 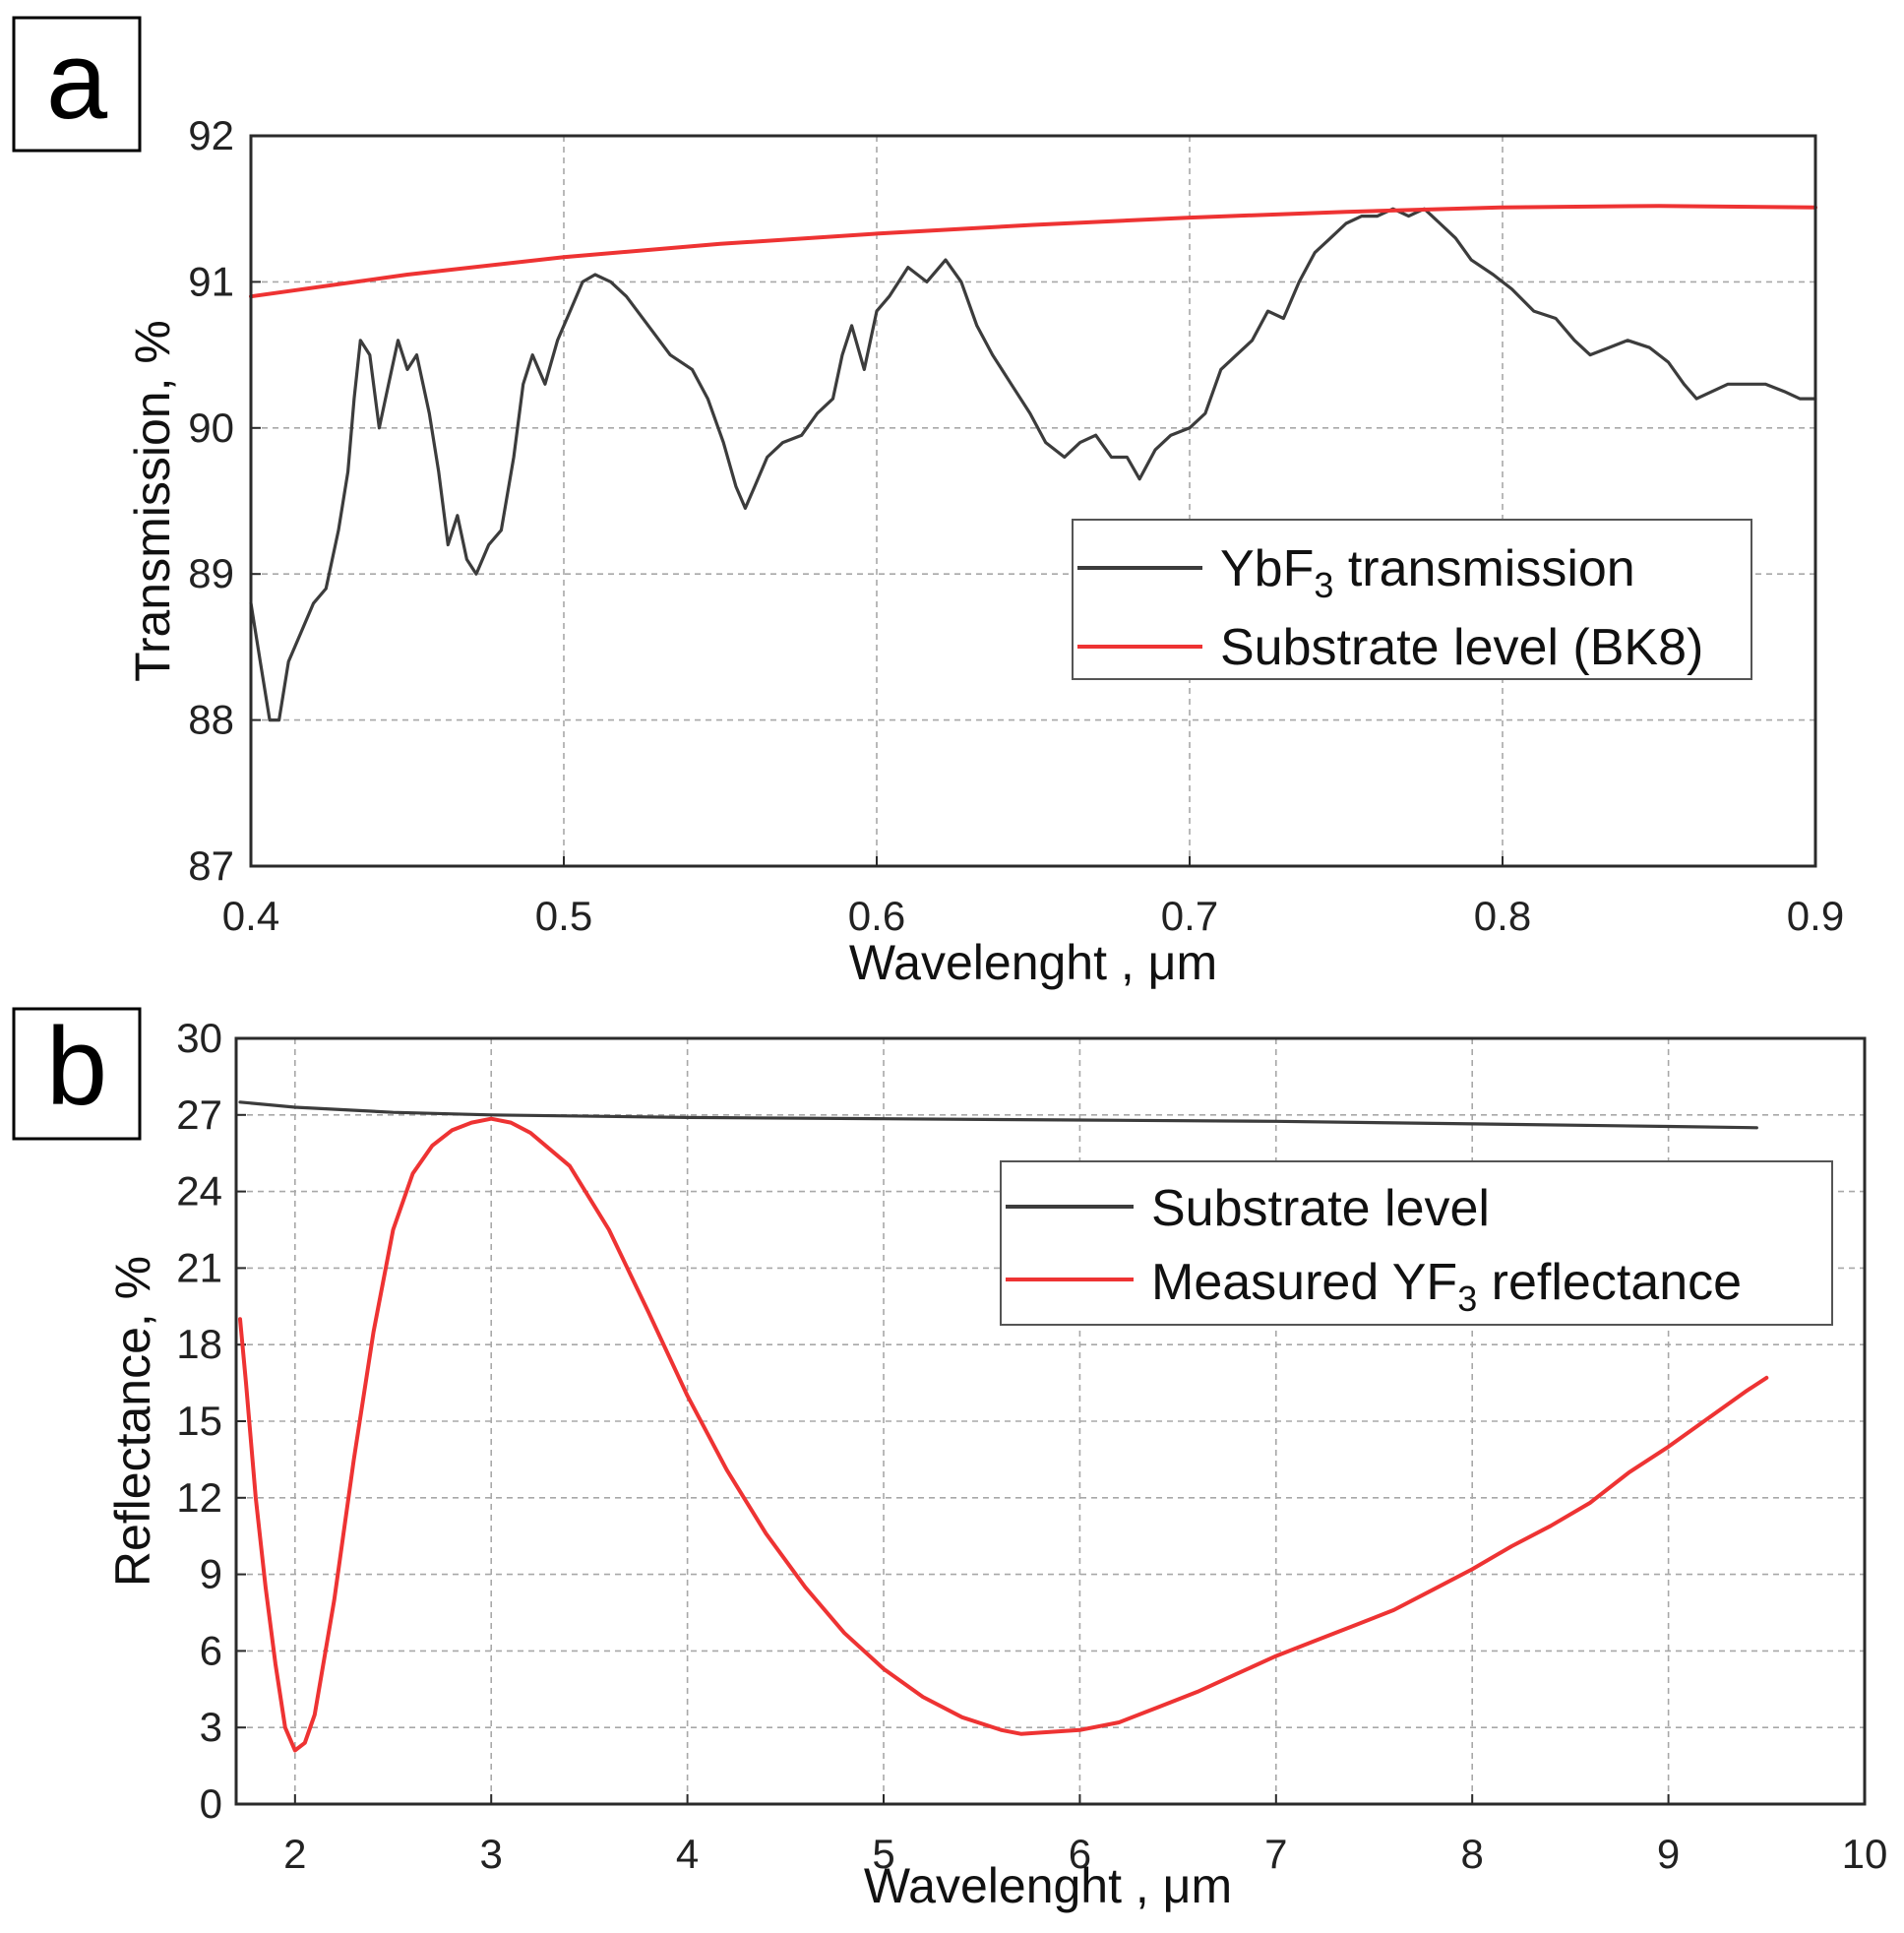 I want to click on panel-a-x-tick-label: 0.5, so click(x=563, y=916).